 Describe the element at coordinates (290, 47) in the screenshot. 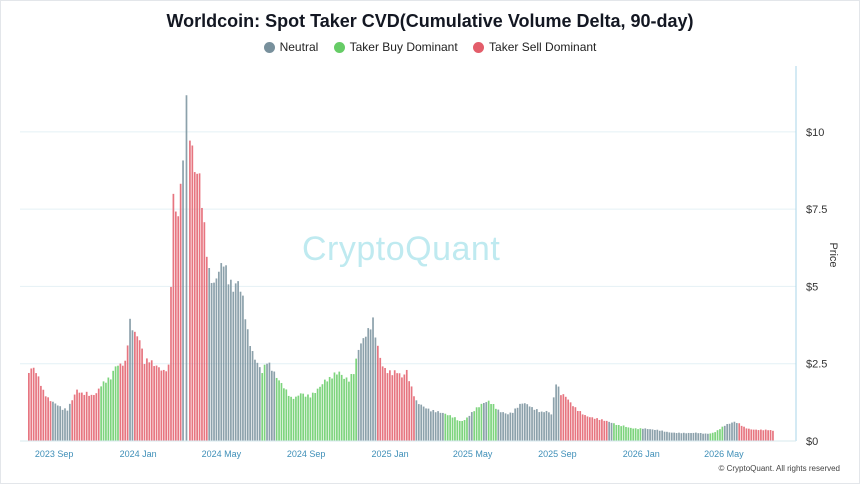

I see `legend-item-neutral: Neutral` at that location.